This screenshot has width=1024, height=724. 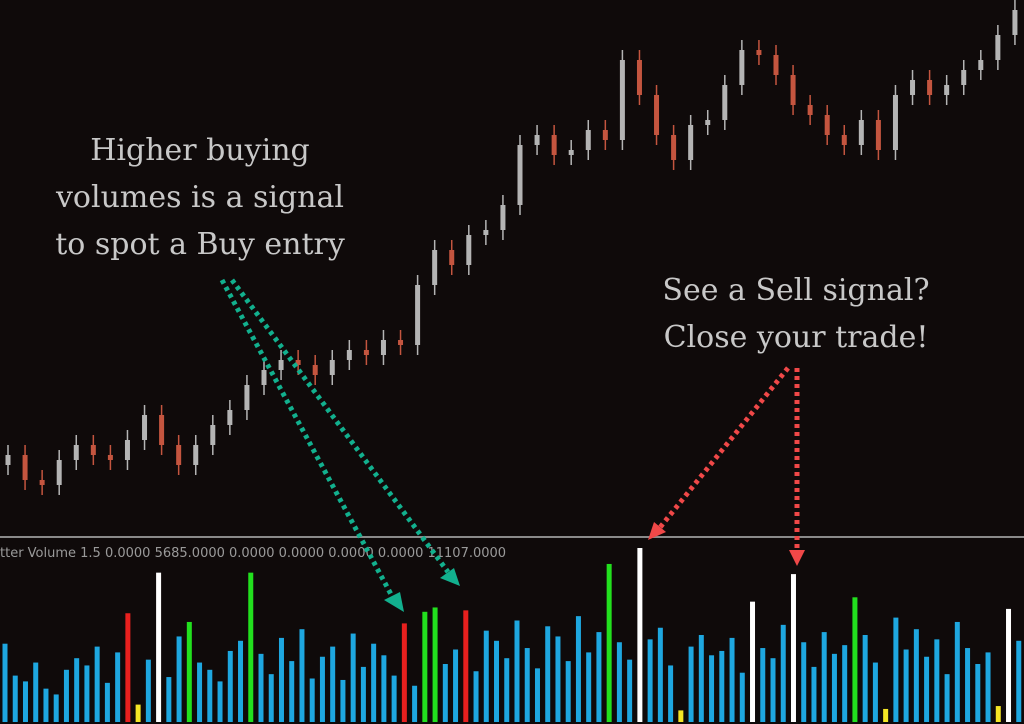 I want to click on annotation-line: Higher buying, so click(x=200, y=150).